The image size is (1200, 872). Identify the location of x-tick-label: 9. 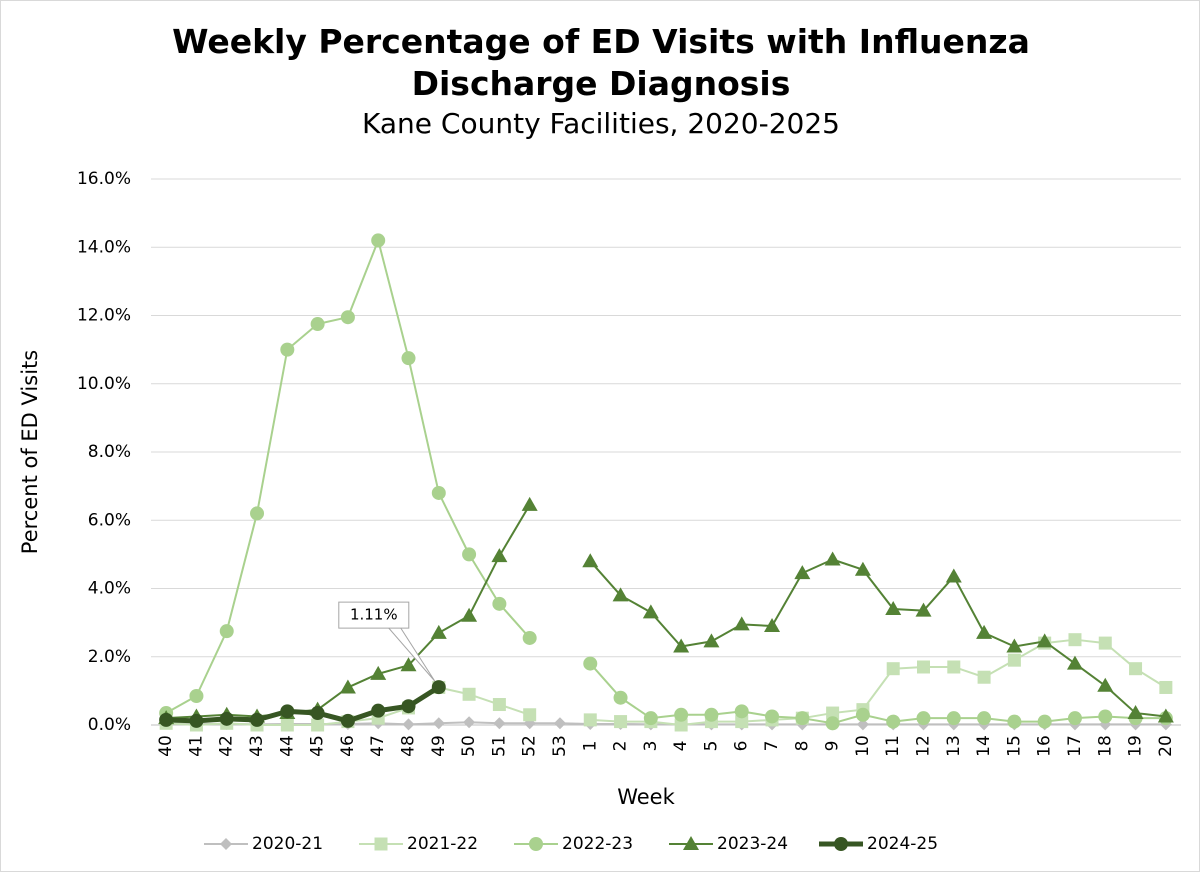
(833, 746).